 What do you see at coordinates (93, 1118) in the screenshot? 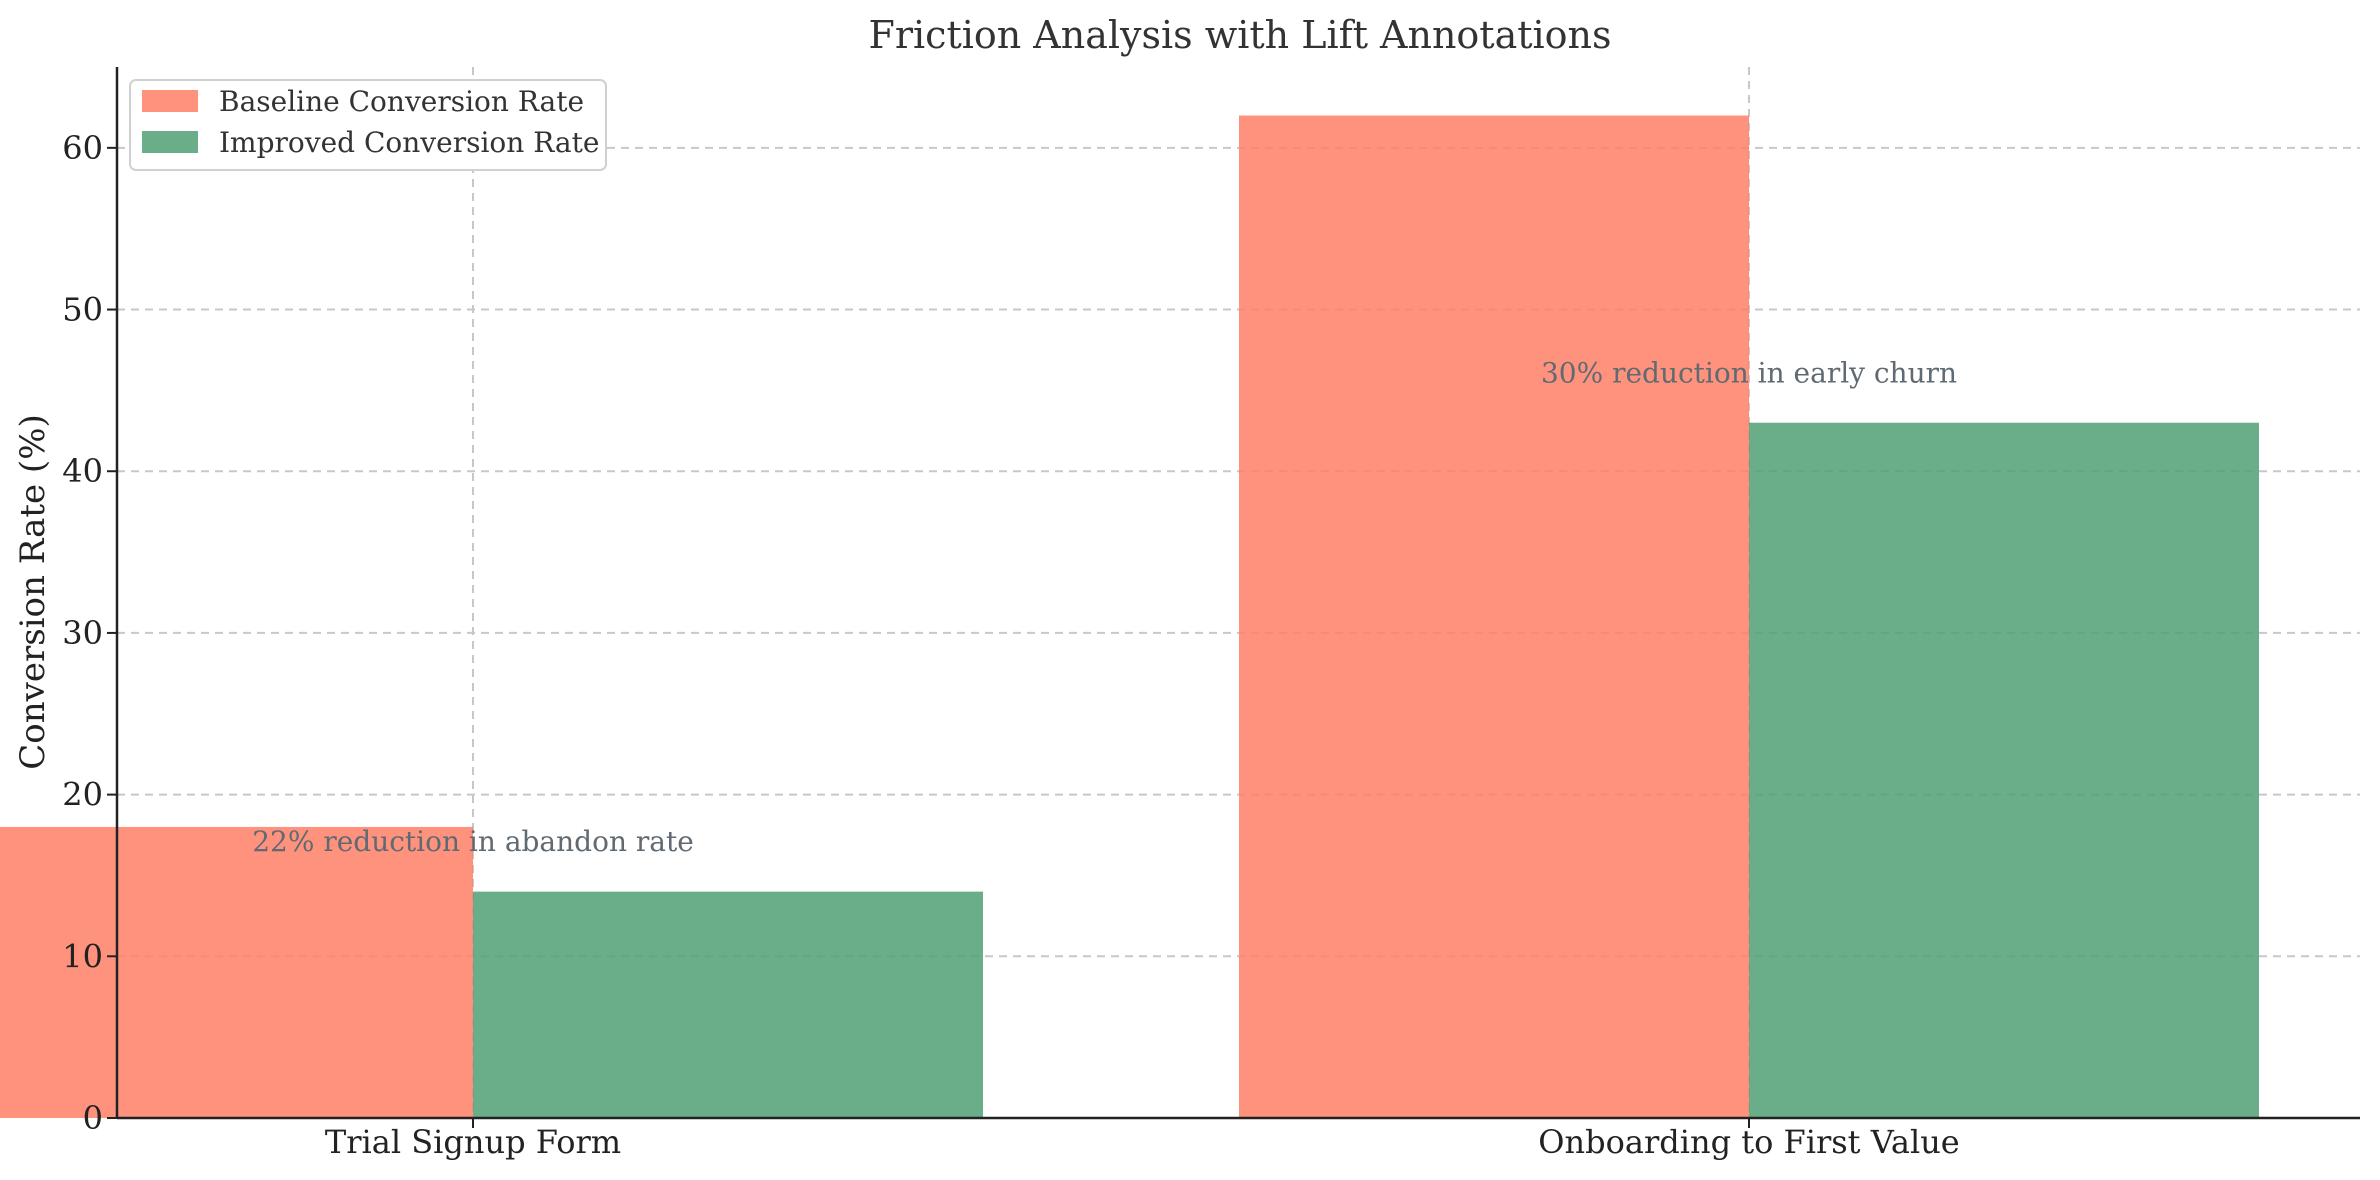
I see `y-tick-label: 0` at bounding box center [93, 1118].